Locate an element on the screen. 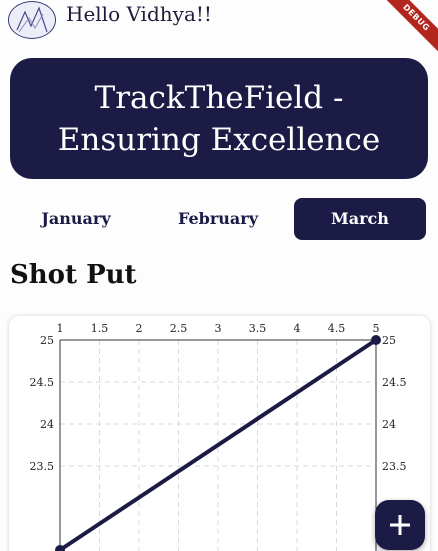 This screenshot has width=438, height=551. month-selector: January February March is located at coordinates (219, 219).